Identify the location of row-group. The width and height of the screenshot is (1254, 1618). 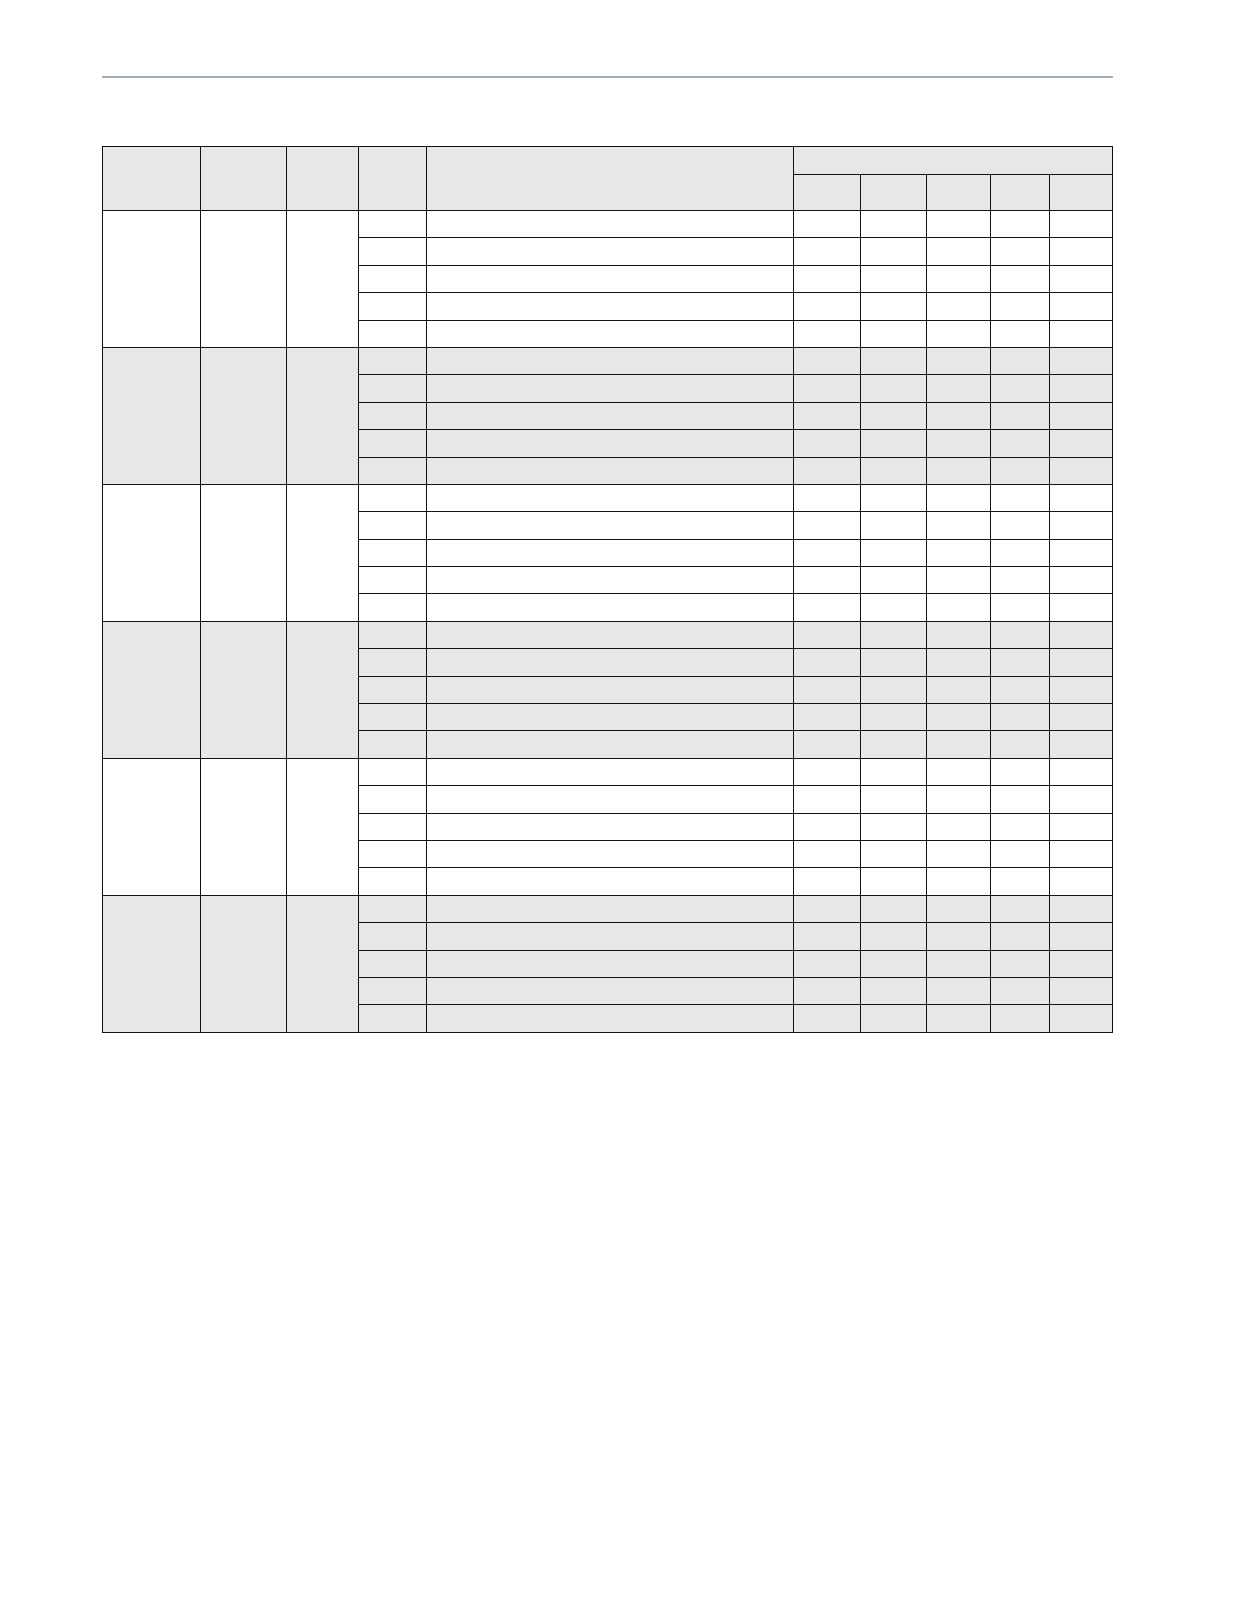
(608, 826).